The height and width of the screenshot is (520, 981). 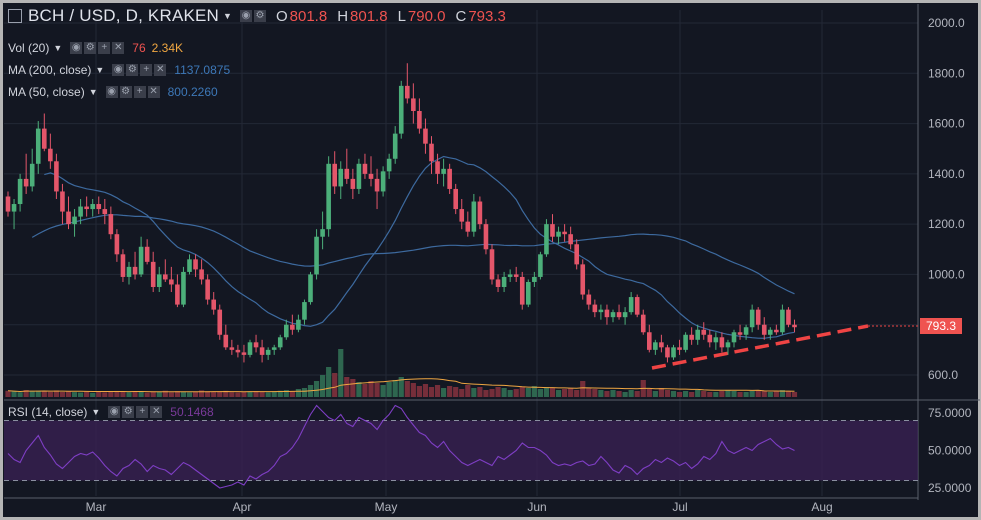 What do you see at coordinates (401, 16) in the screenshot?
I see `low-label: L` at bounding box center [401, 16].